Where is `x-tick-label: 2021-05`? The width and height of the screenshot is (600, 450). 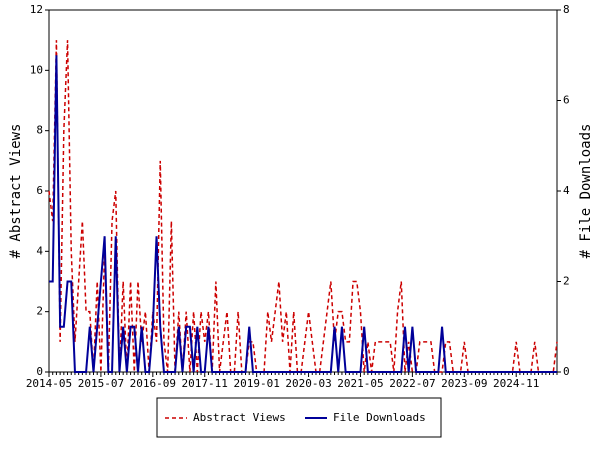
x-tick-label: 2021-05 is located at coordinates (360, 383).